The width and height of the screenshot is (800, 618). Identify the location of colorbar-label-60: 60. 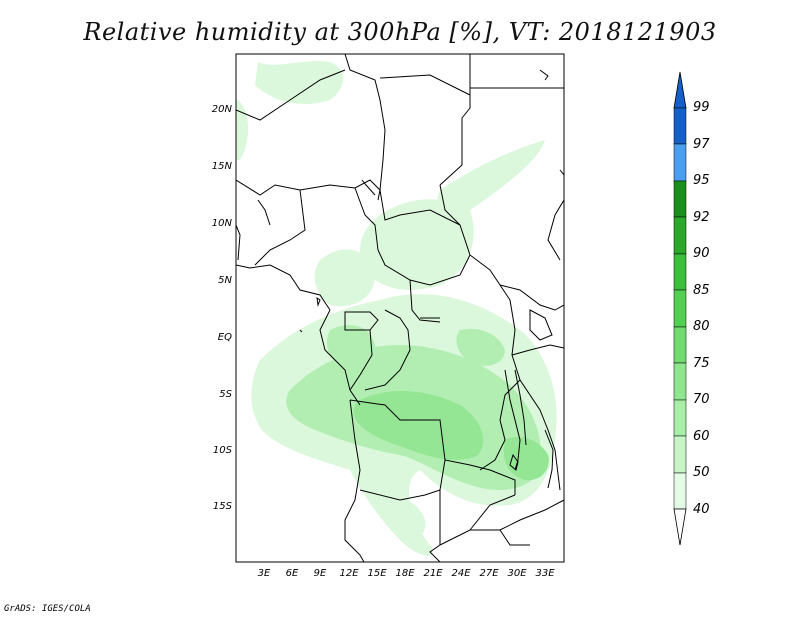
(701, 436).